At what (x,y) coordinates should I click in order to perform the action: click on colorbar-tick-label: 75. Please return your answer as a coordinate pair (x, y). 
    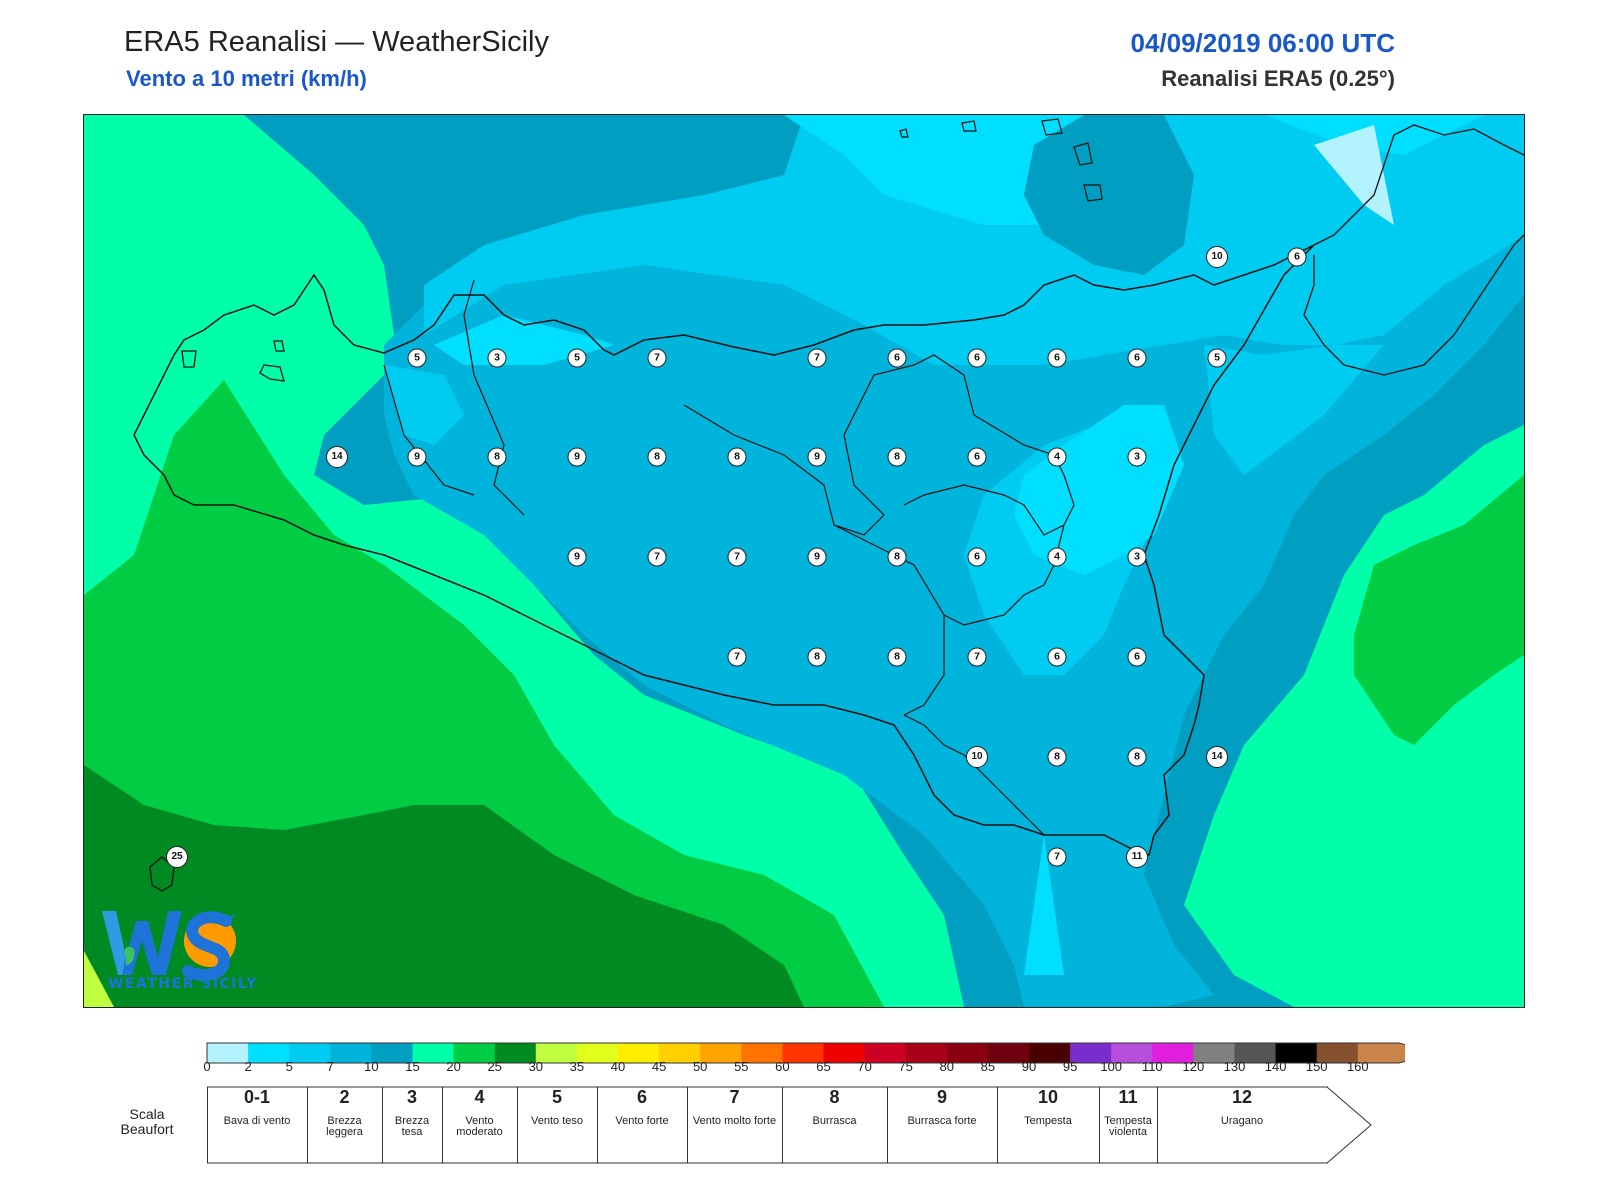
    Looking at the image, I should click on (905, 1066).